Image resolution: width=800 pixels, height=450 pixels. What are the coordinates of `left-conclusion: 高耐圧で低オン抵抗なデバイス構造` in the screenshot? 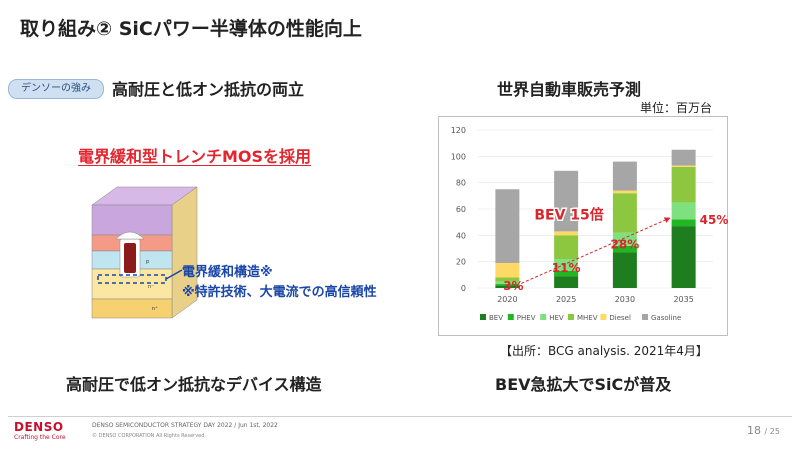 It's located at (194, 384).